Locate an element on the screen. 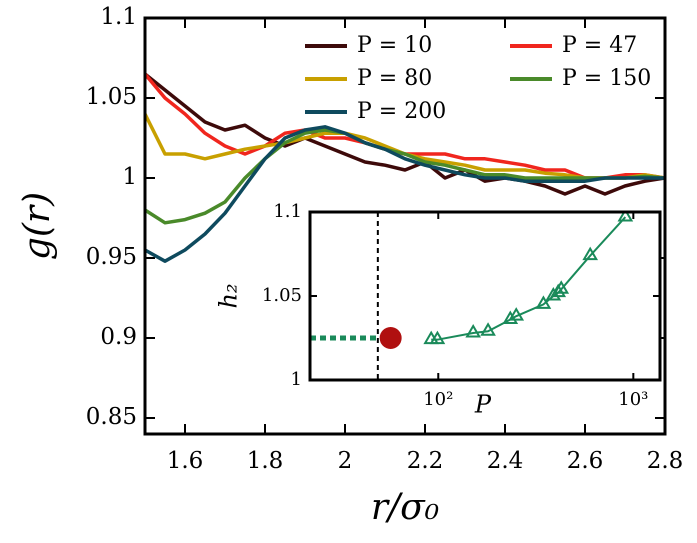 This screenshot has height=543, width=697. x-axis-label: r/σ₀ is located at coordinates (405, 507).